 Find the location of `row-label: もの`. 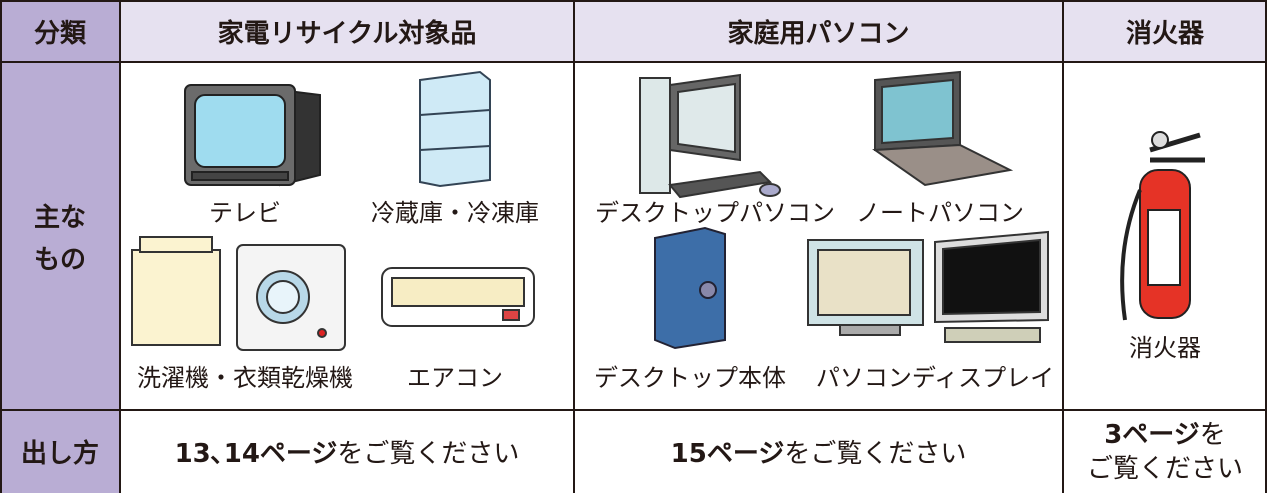

row-label: もの is located at coordinates (59, 259).